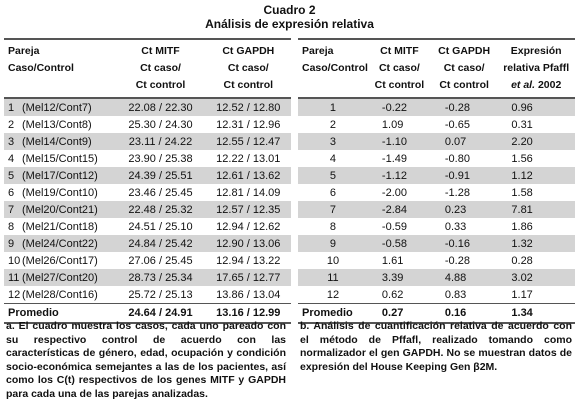  What do you see at coordinates (60, 277) in the screenshot?
I see `pair: (Mel27/Cont20)` at bounding box center [60, 277].